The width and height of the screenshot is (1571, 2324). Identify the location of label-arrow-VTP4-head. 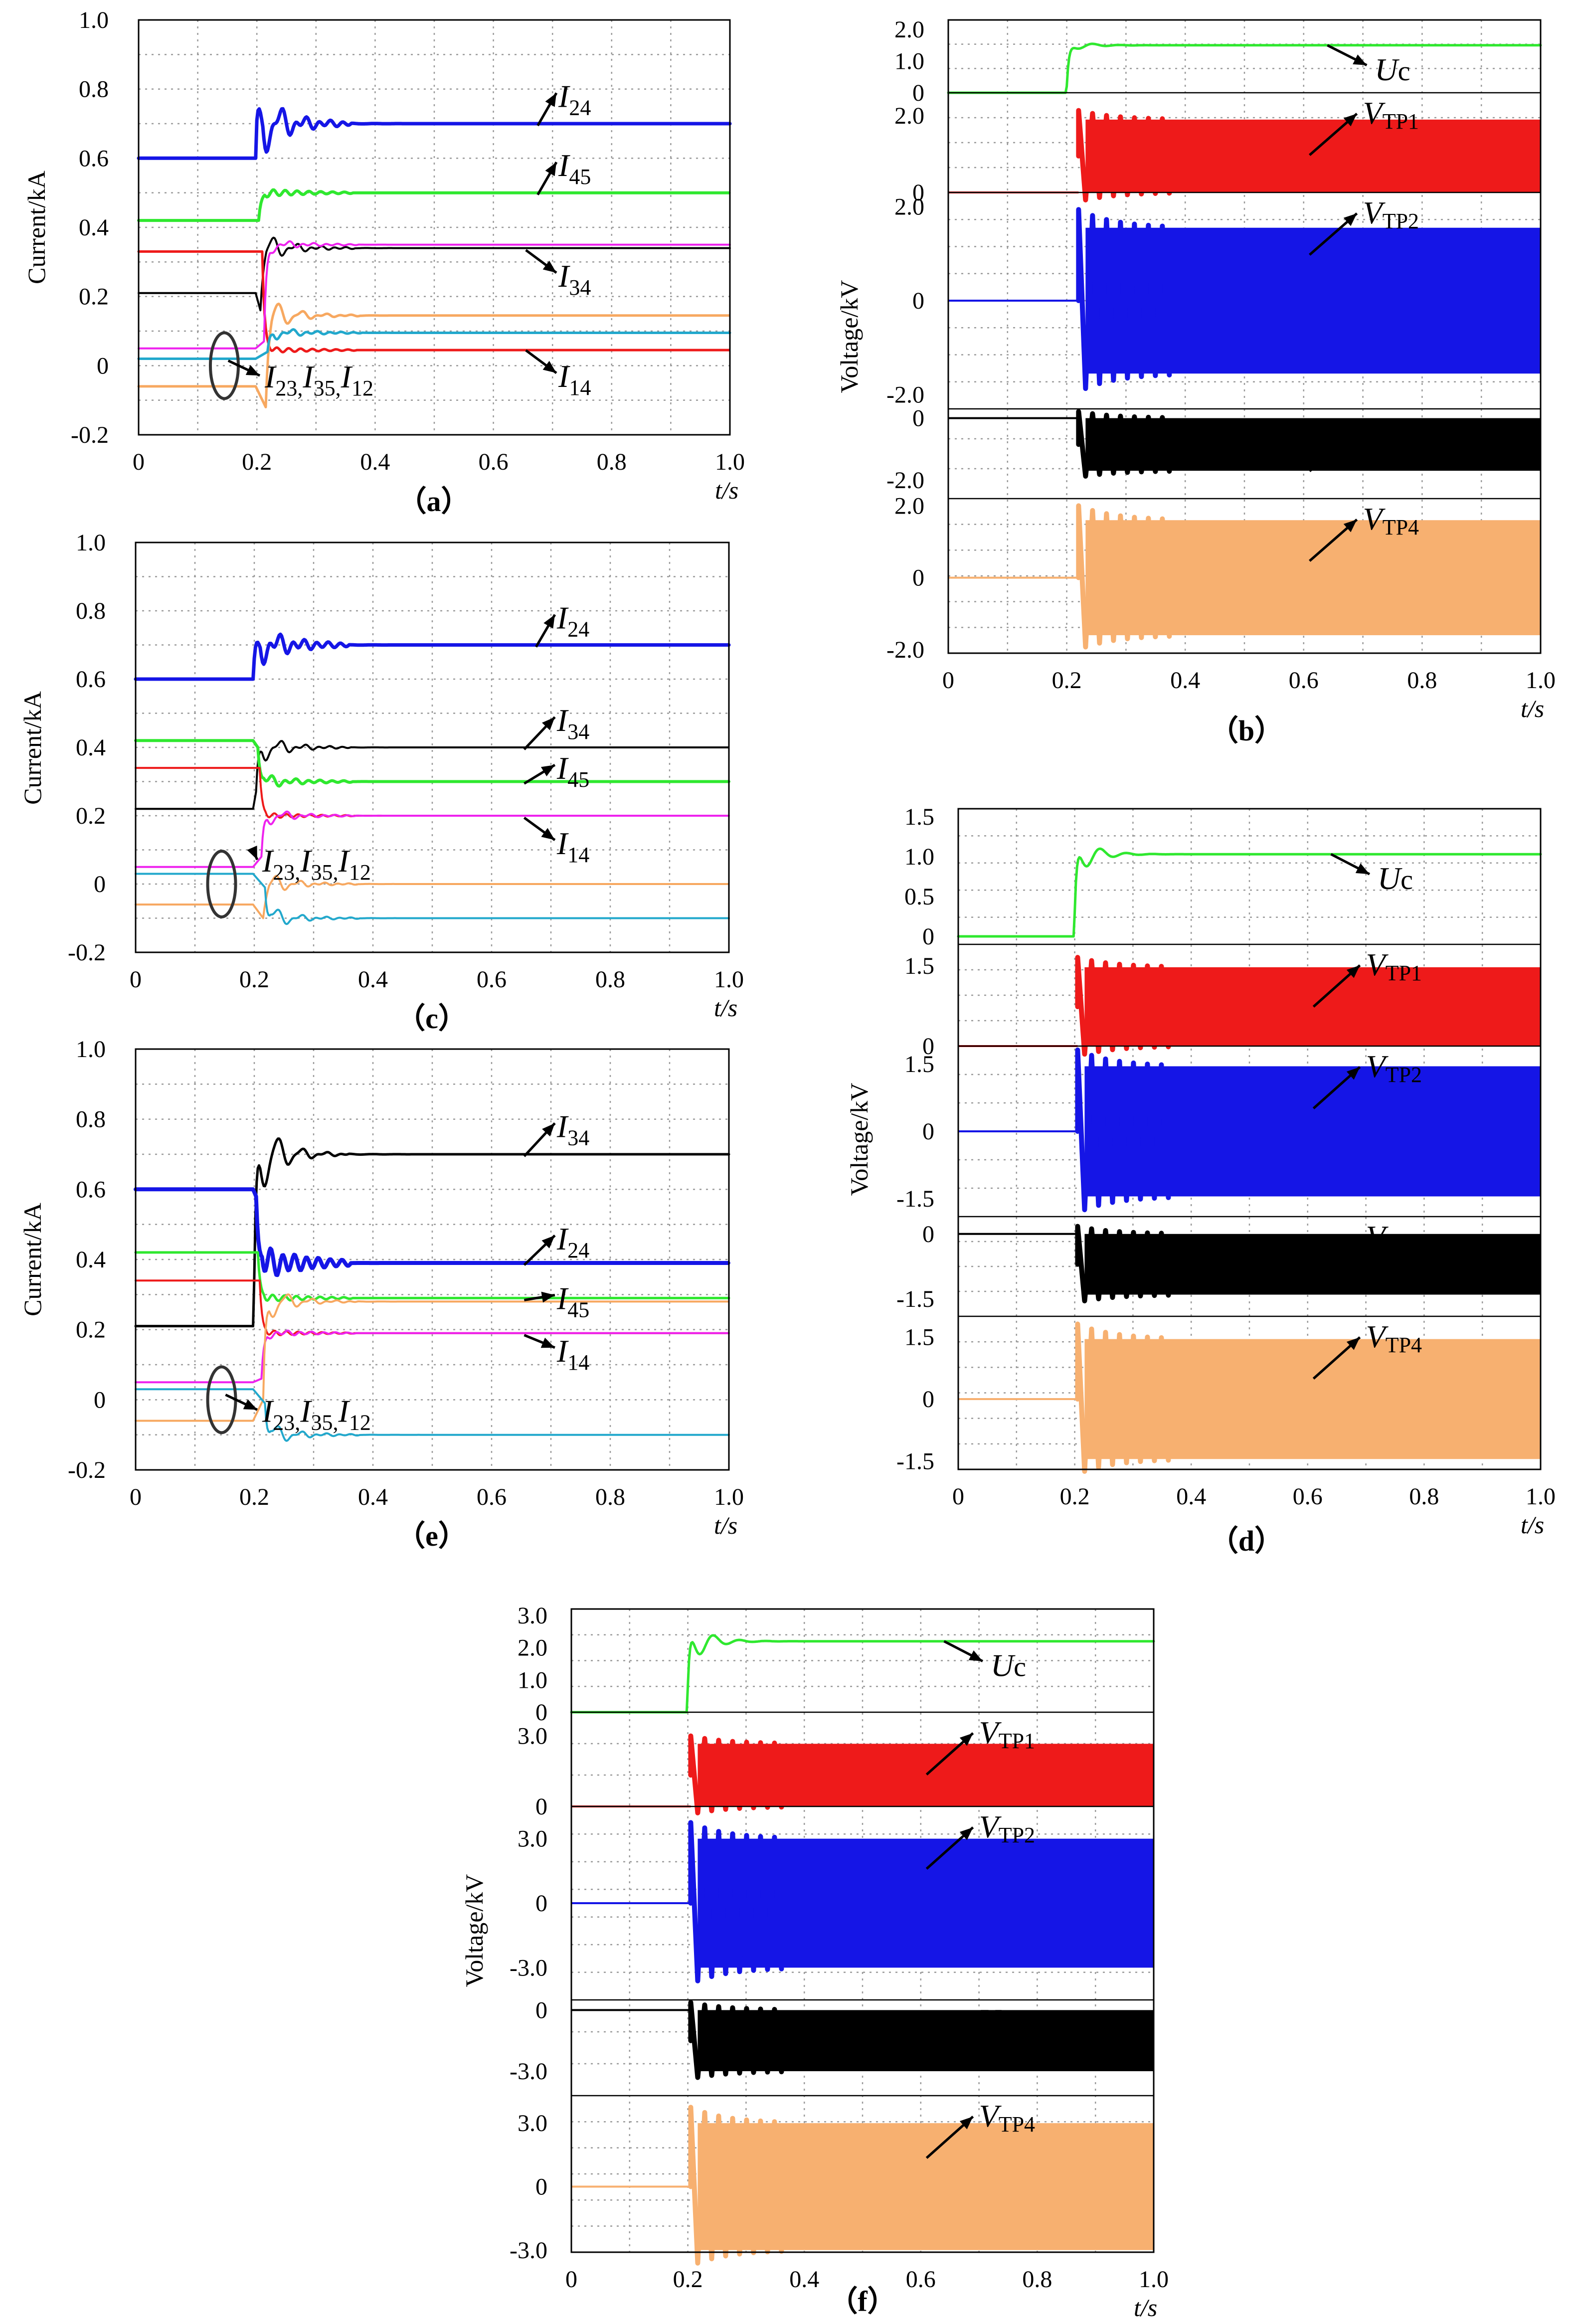
(1353, 1343).